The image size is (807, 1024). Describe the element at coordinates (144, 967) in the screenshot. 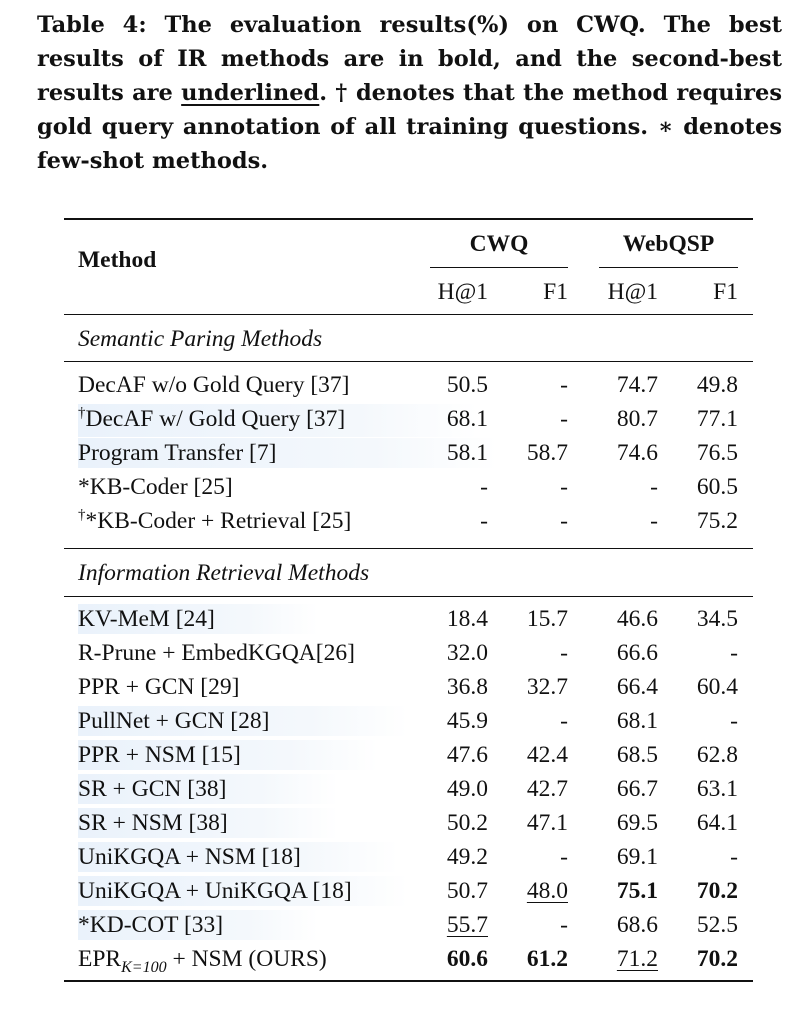

I see `row-method-subscript: K=100` at that location.